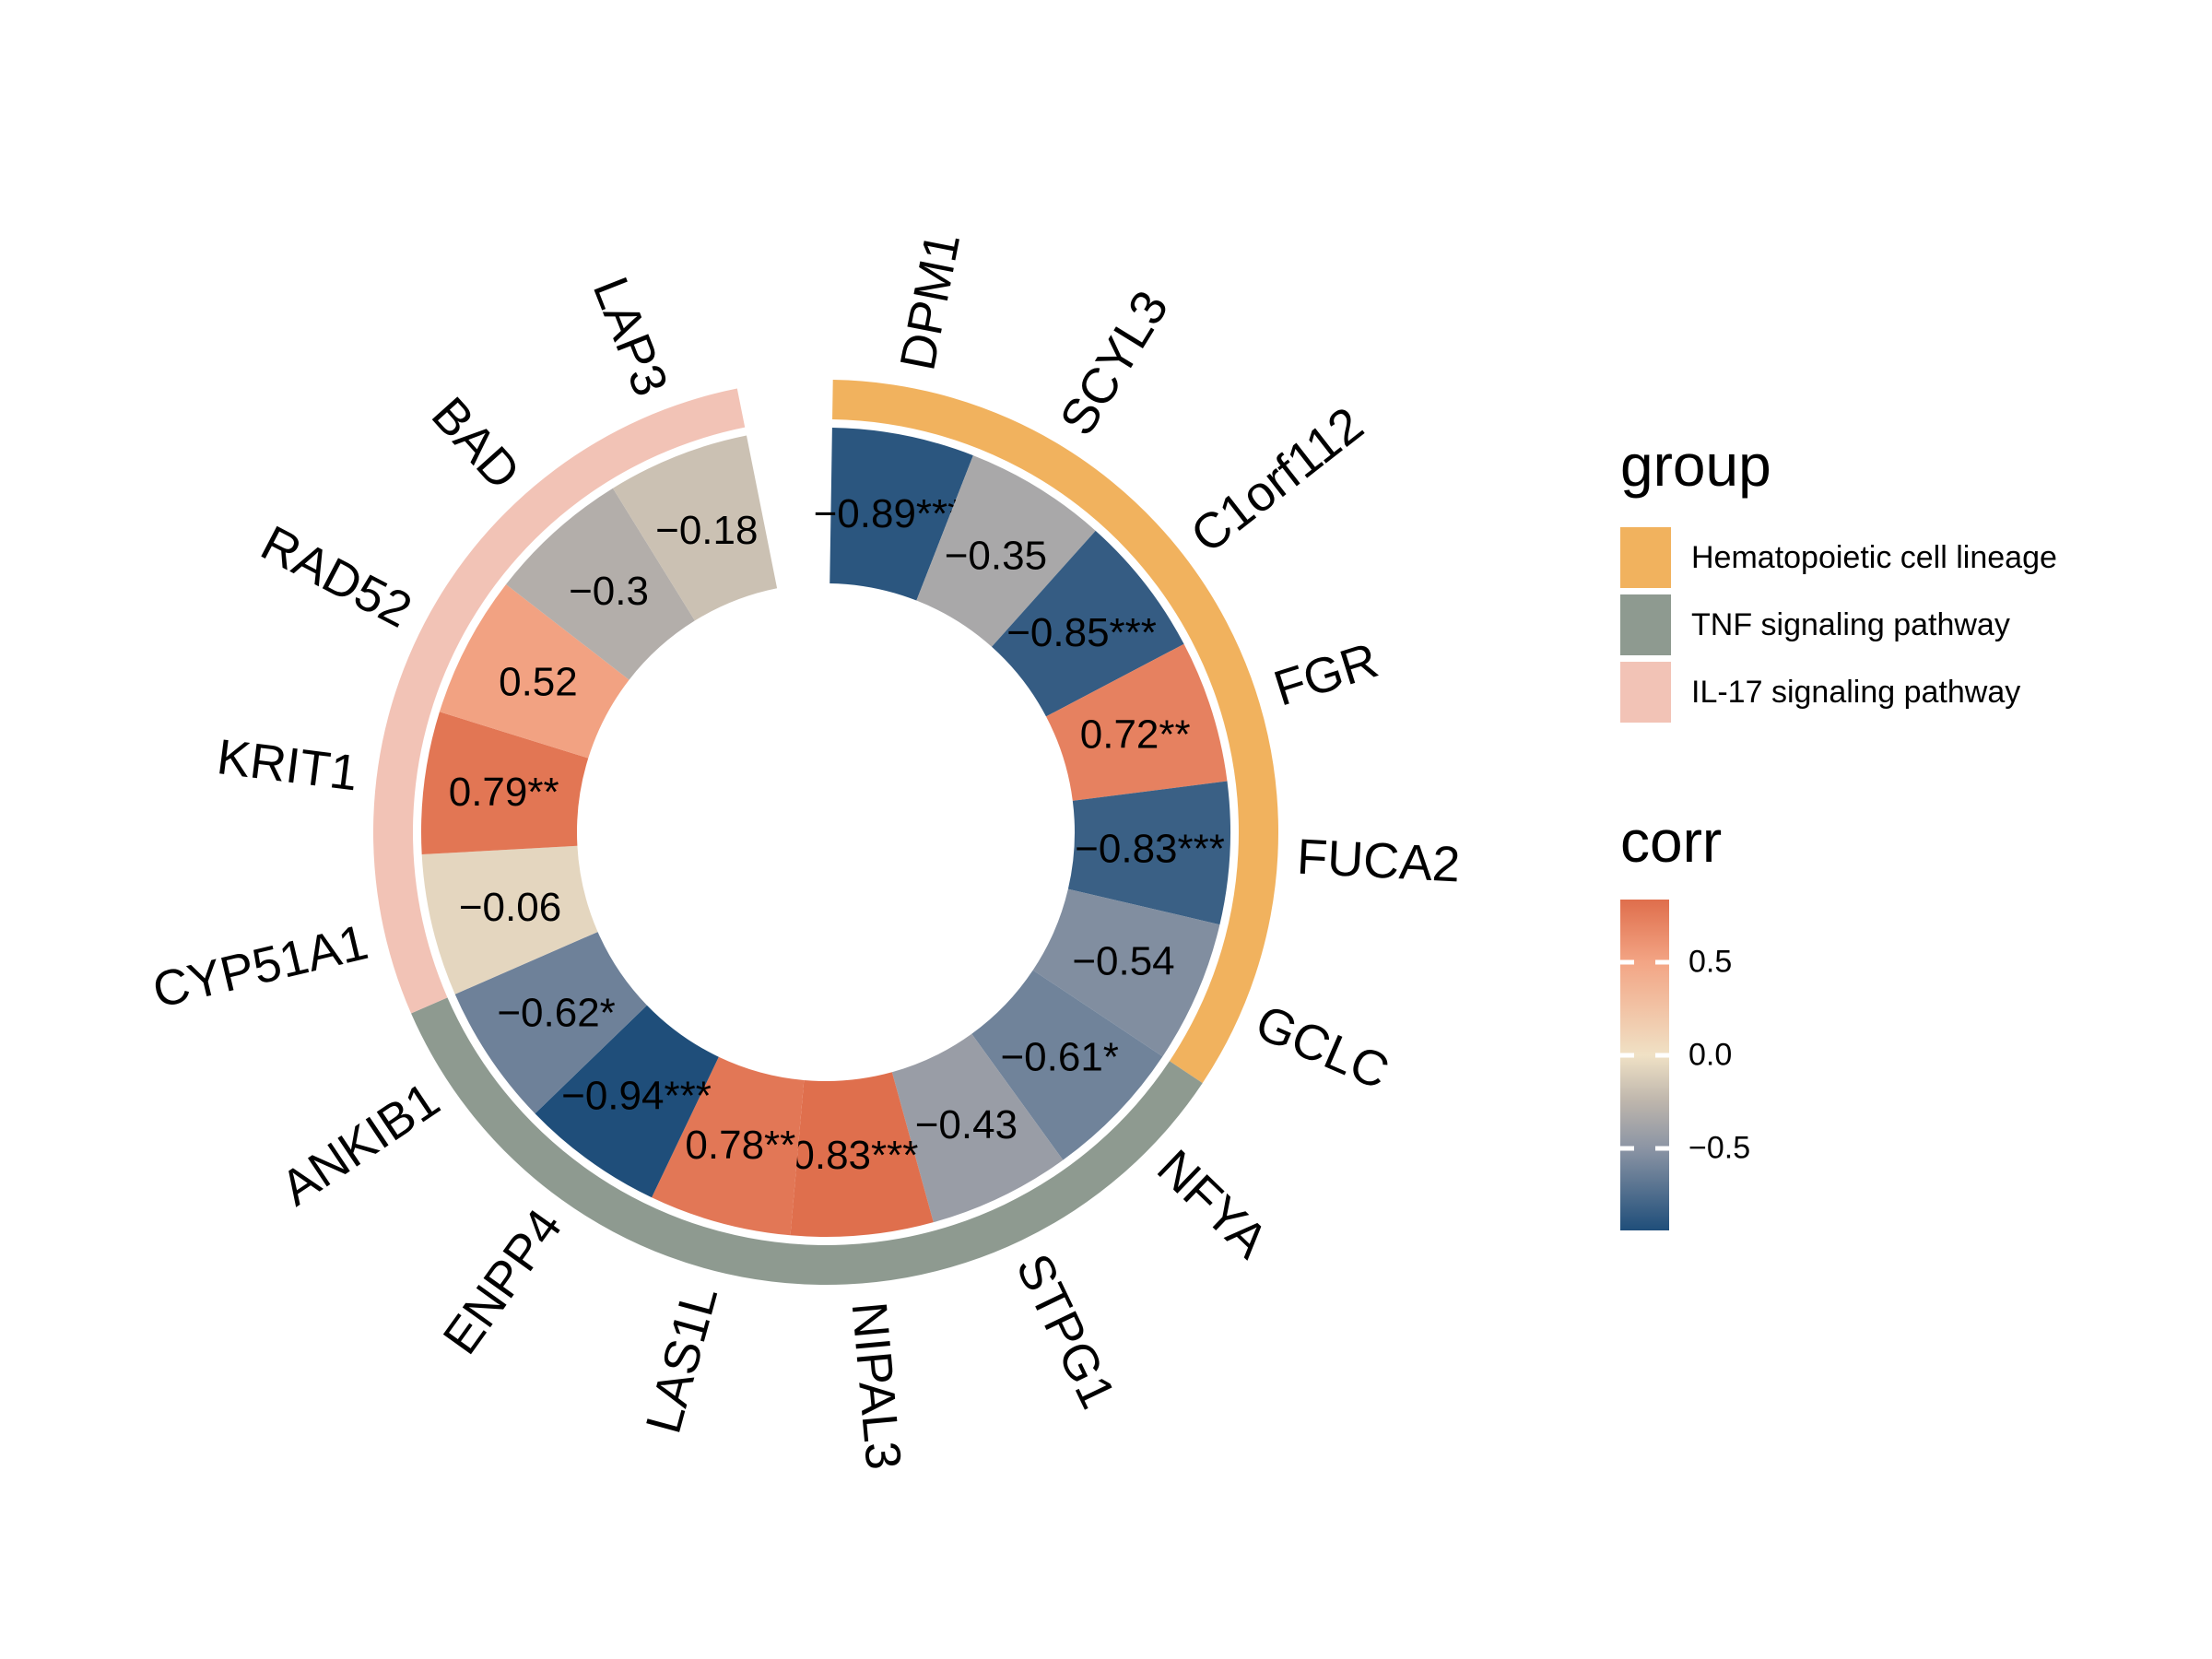  What do you see at coordinates (1123, 960) in the screenshot?
I see `corr-value-label-GCLC: −0.54` at bounding box center [1123, 960].